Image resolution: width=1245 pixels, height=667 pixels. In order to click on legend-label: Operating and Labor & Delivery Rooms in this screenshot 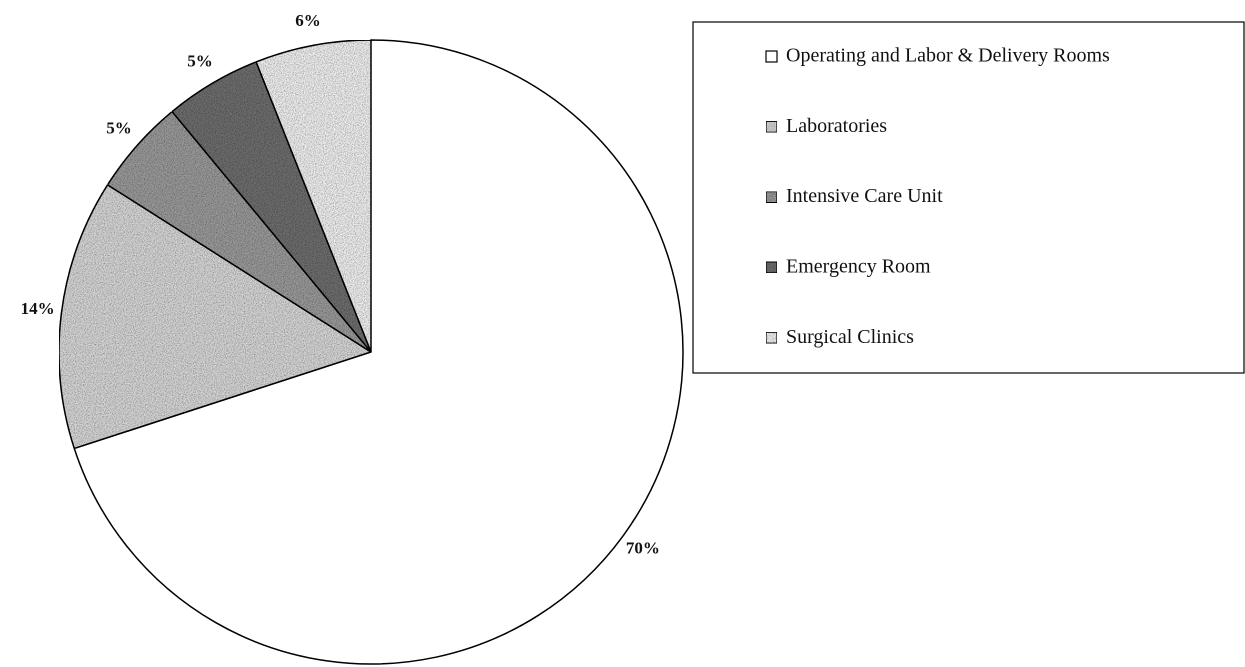, I will do `click(948, 56)`.